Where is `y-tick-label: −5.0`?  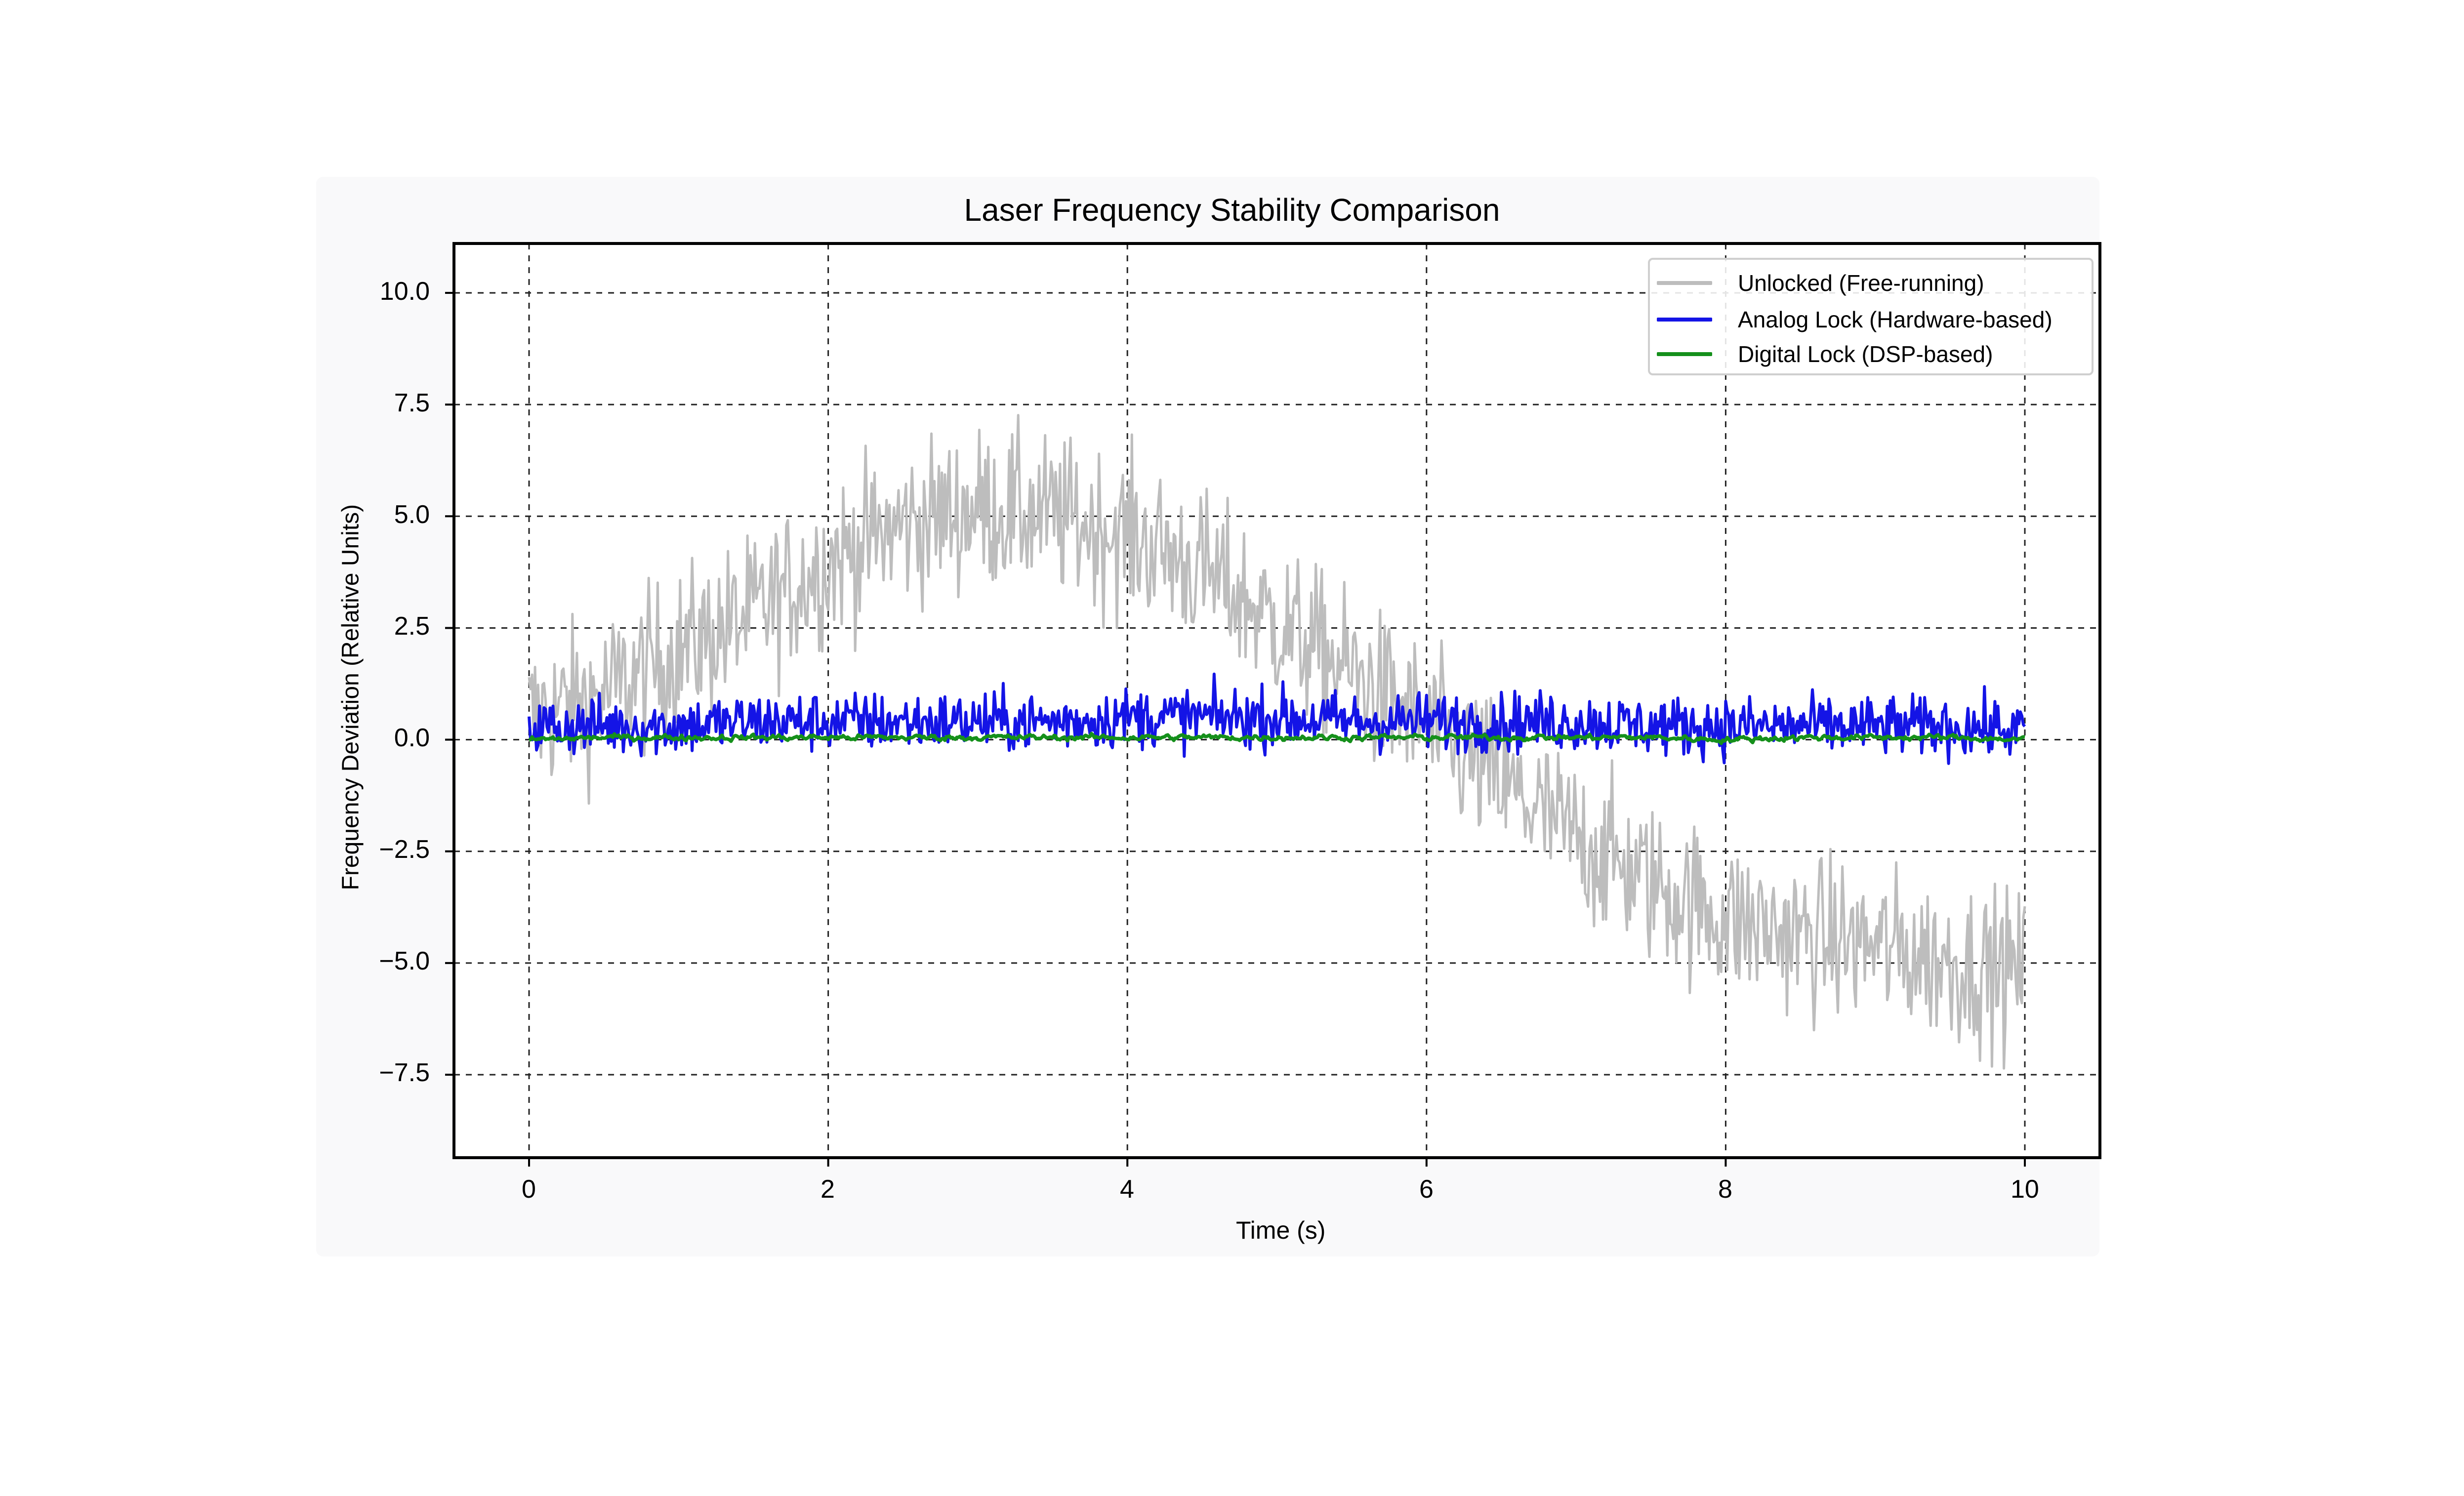
y-tick-label: −5.0 is located at coordinates (404, 961).